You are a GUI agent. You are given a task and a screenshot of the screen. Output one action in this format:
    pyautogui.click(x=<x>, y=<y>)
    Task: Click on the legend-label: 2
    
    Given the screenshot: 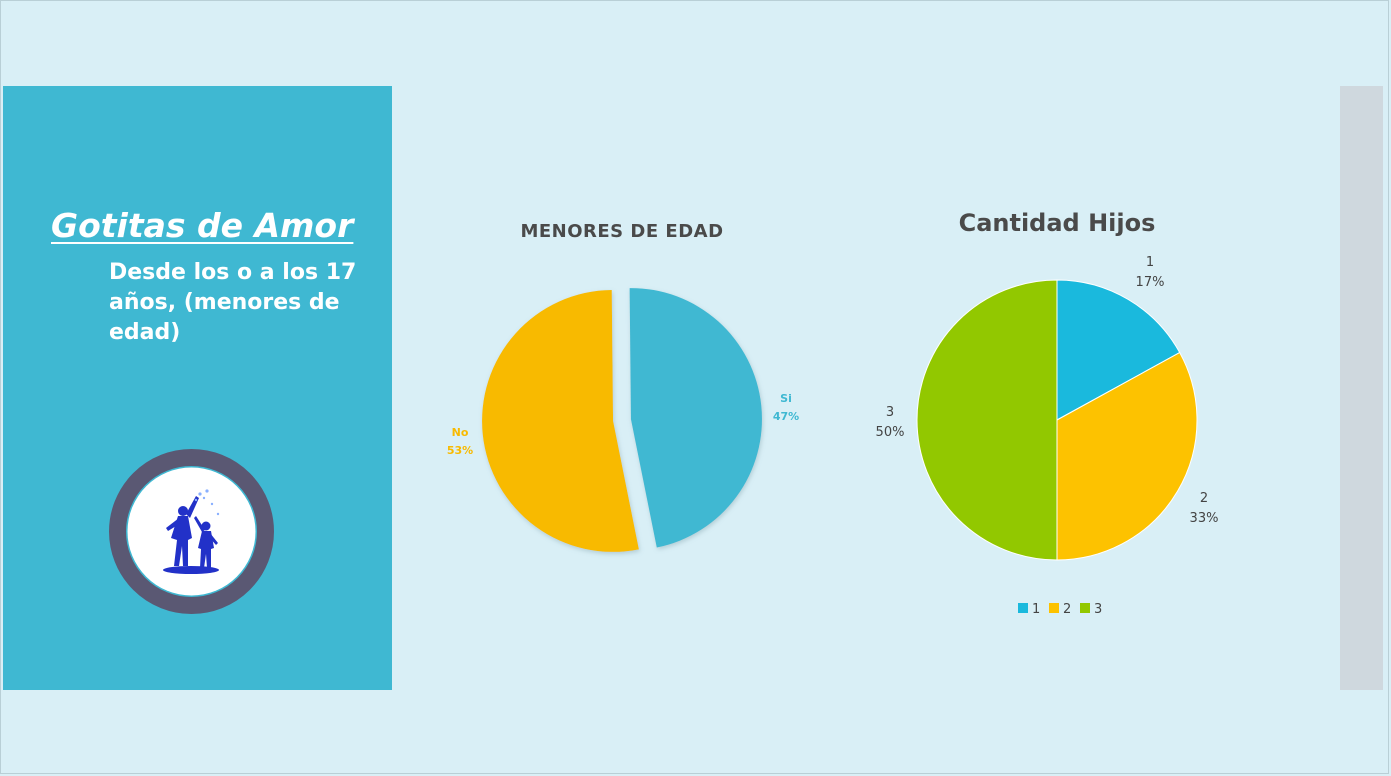 What is the action you would take?
    pyautogui.click(x=1067, y=609)
    